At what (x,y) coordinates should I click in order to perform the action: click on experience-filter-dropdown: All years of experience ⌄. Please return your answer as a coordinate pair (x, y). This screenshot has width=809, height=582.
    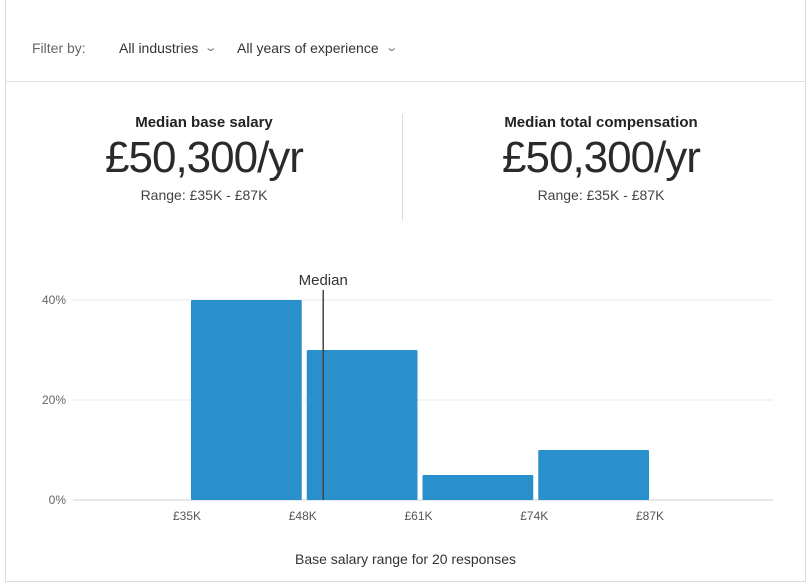
    Looking at the image, I should click on (318, 48).